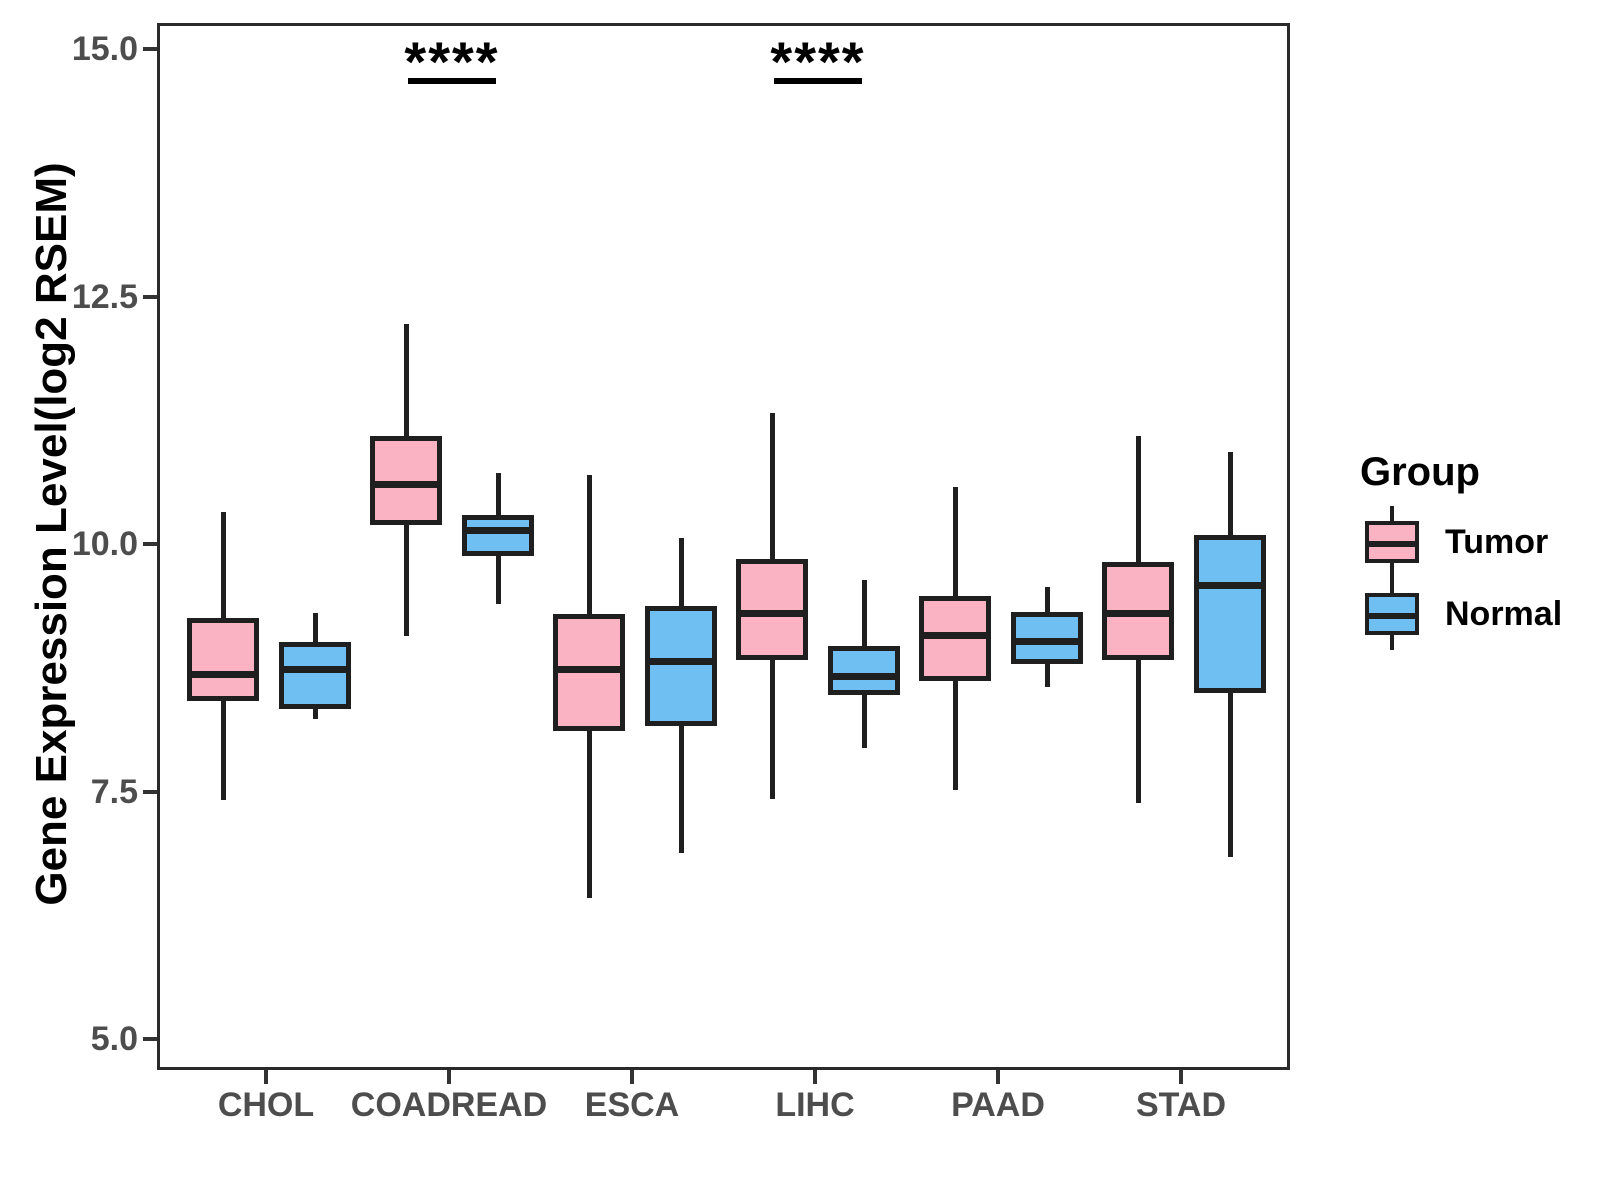  Describe the element at coordinates (266, 1105) in the screenshot. I see `x-tick-label: CHOL` at that location.